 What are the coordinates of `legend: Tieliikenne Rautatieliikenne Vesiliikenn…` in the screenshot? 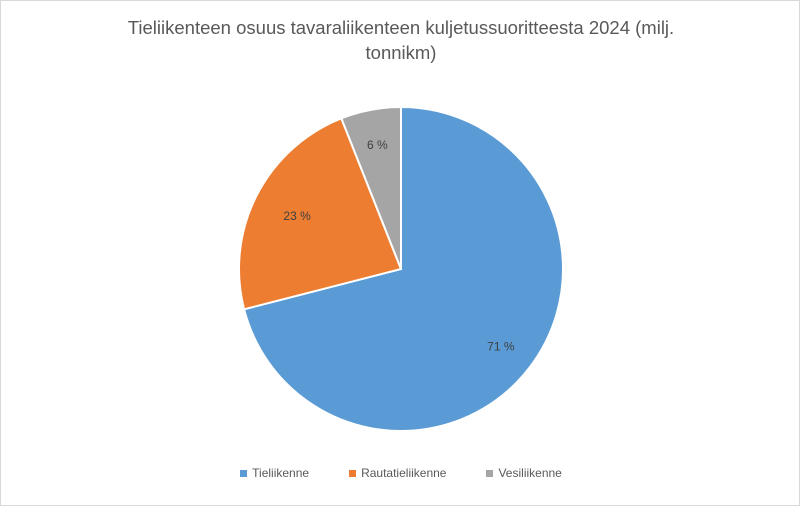 It's located at (400, 473).